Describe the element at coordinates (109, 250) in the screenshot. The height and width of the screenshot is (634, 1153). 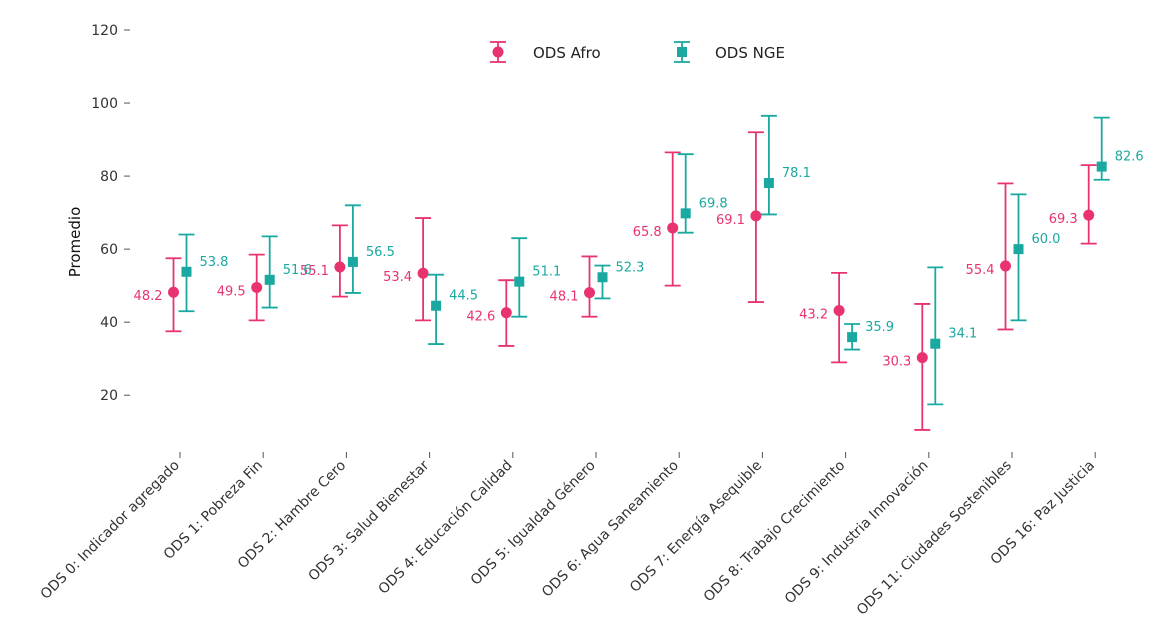
I see `y-tick-label: 60` at that location.